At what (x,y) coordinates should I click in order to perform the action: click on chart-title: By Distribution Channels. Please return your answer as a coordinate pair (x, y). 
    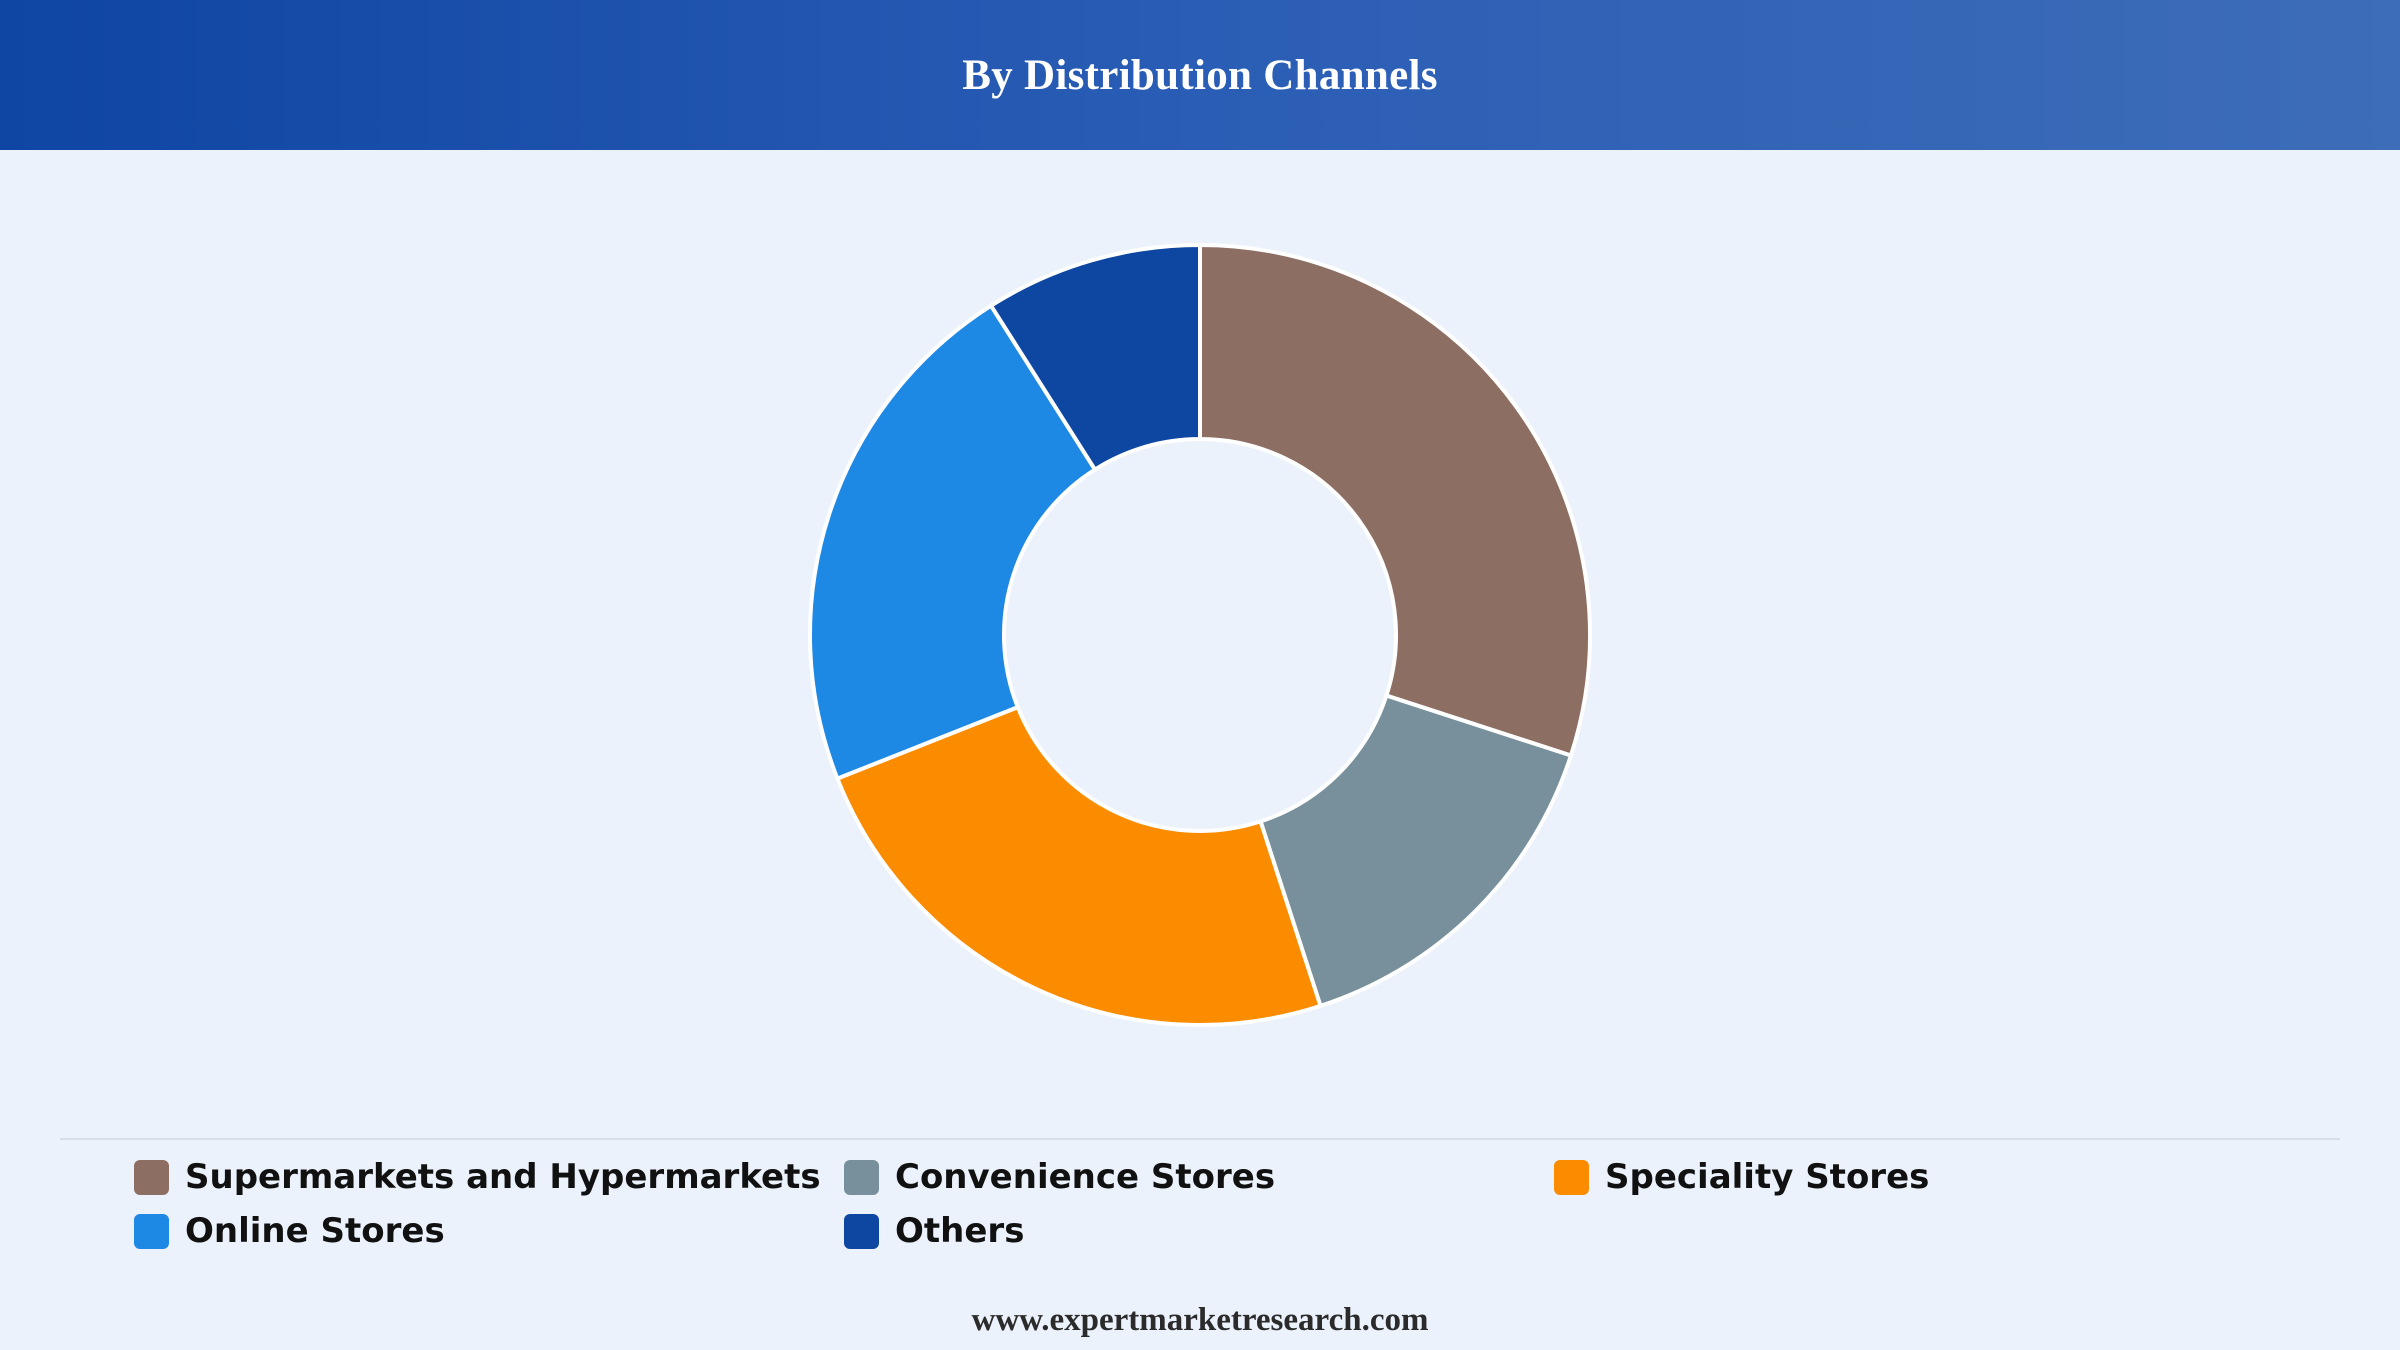
    Looking at the image, I should click on (1200, 75).